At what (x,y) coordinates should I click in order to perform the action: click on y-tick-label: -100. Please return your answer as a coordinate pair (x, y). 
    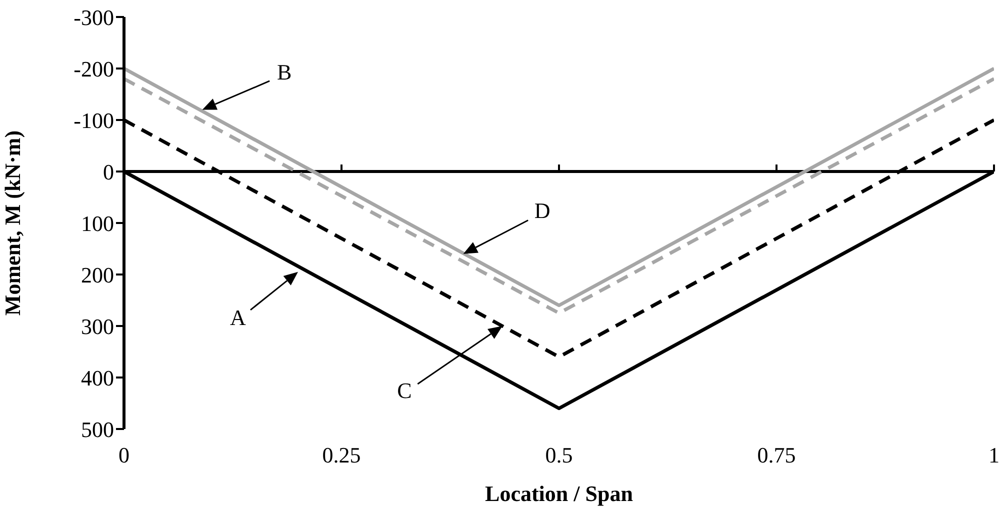
    Looking at the image, I should click on (94, 120).